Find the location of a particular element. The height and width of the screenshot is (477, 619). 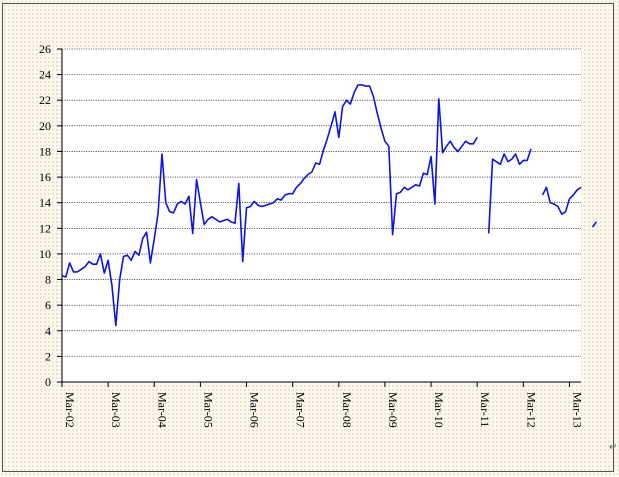

y-tick-label: 26 is located at coordinates (45, 49).